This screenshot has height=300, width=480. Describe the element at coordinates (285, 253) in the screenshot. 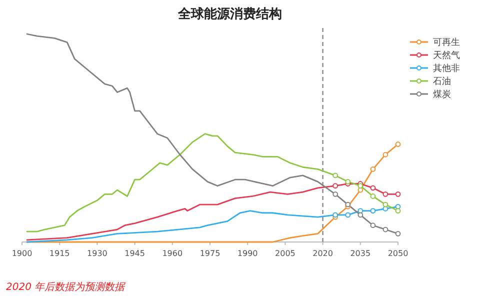

I see `x-tick-label: 2005` at that location.